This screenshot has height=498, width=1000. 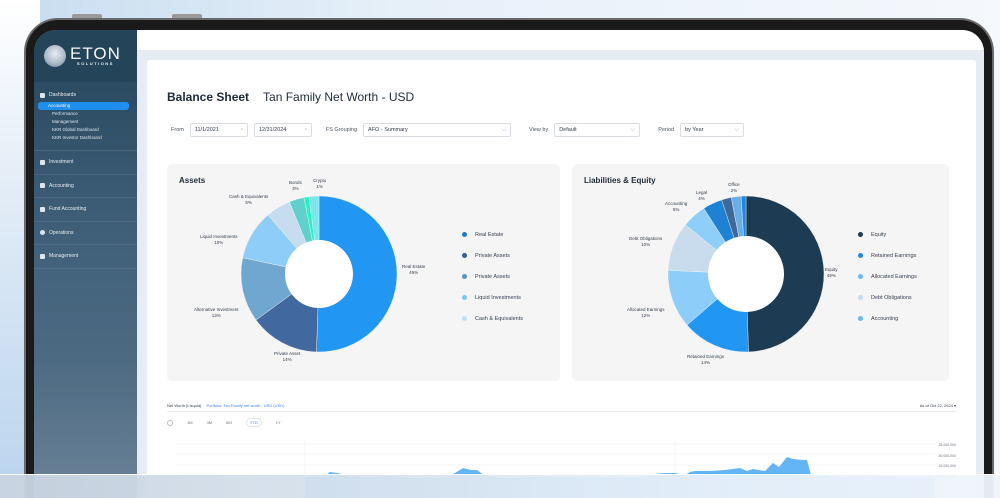 What do you see at coordinates (894, 276) in the screenshot?
I see `legend-label: Allocated Earnings` at bounding box center [894, 276].